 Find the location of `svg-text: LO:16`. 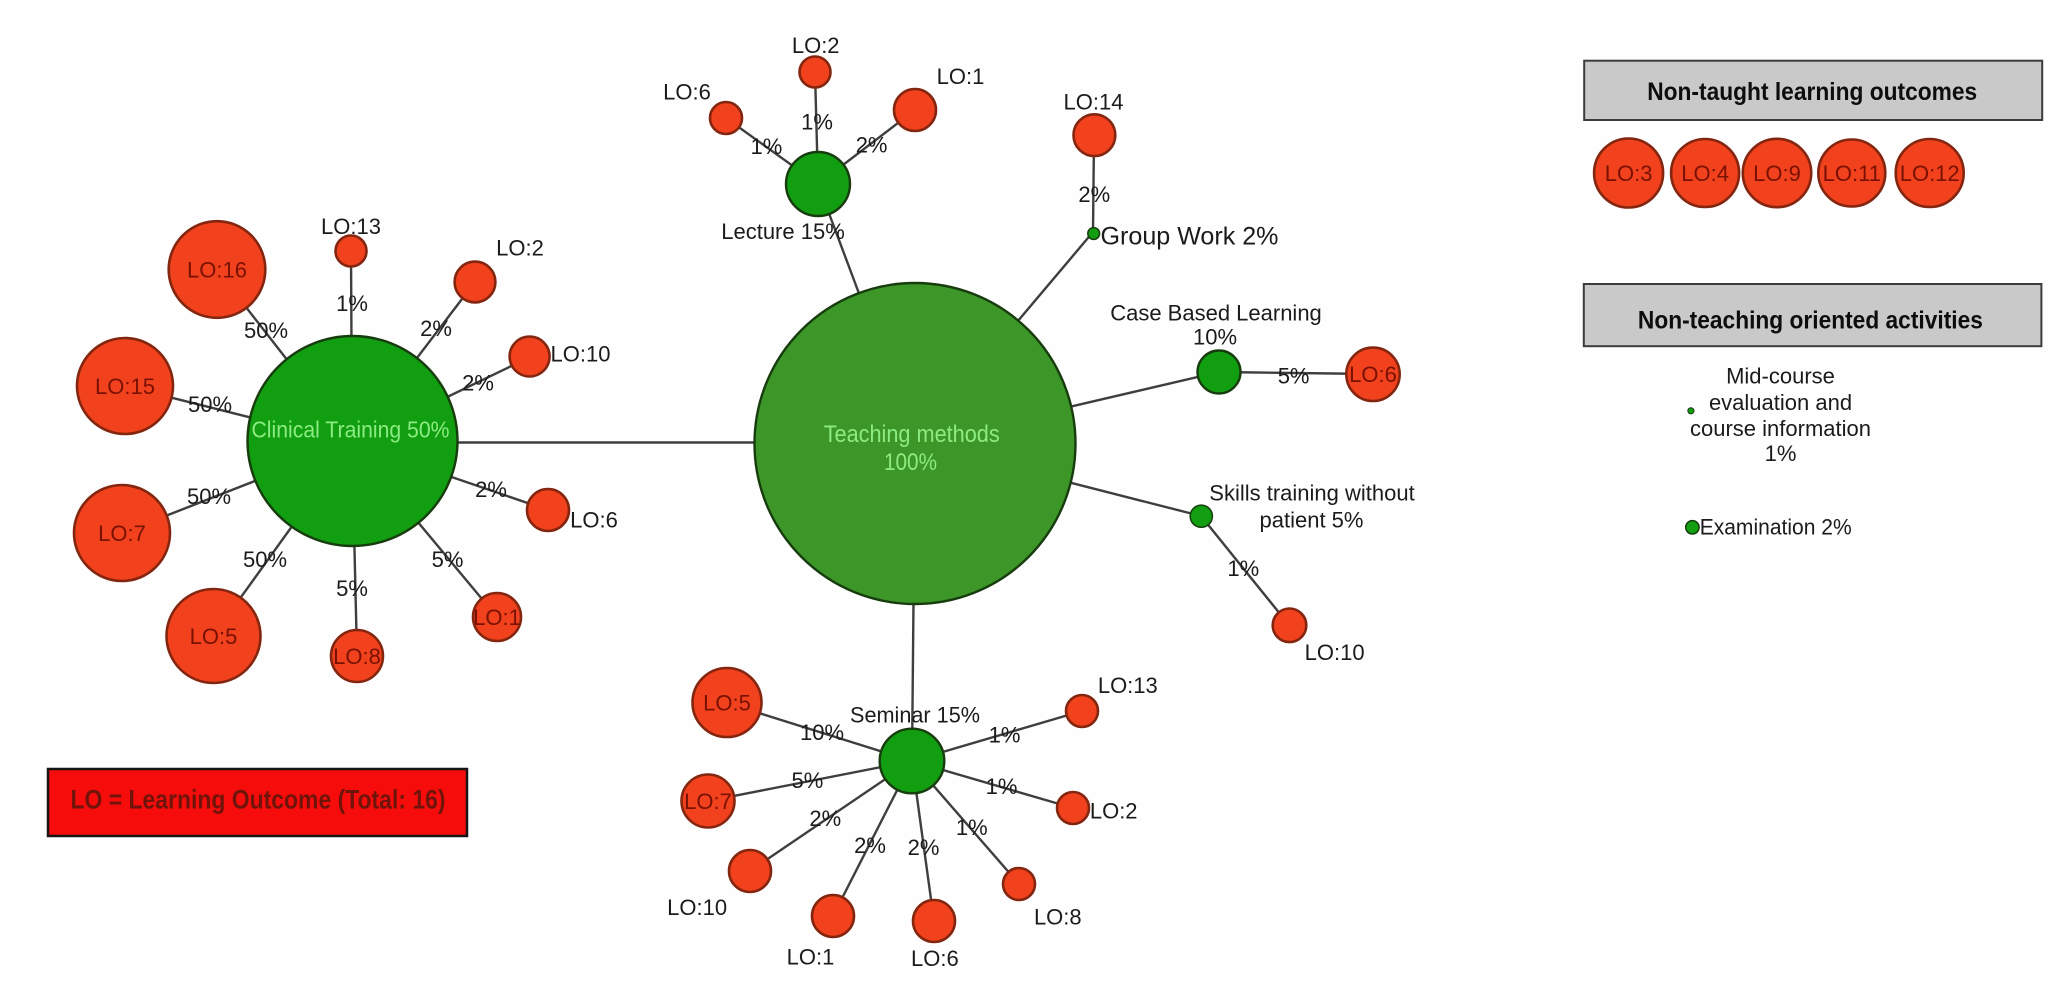

svg-text: LO:16 is located at coordinates (217, 269).